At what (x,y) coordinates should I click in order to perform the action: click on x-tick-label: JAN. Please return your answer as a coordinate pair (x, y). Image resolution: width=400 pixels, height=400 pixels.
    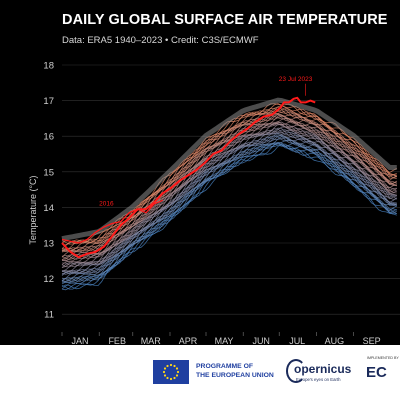
    Looking at the image, I should click on (79, 340).